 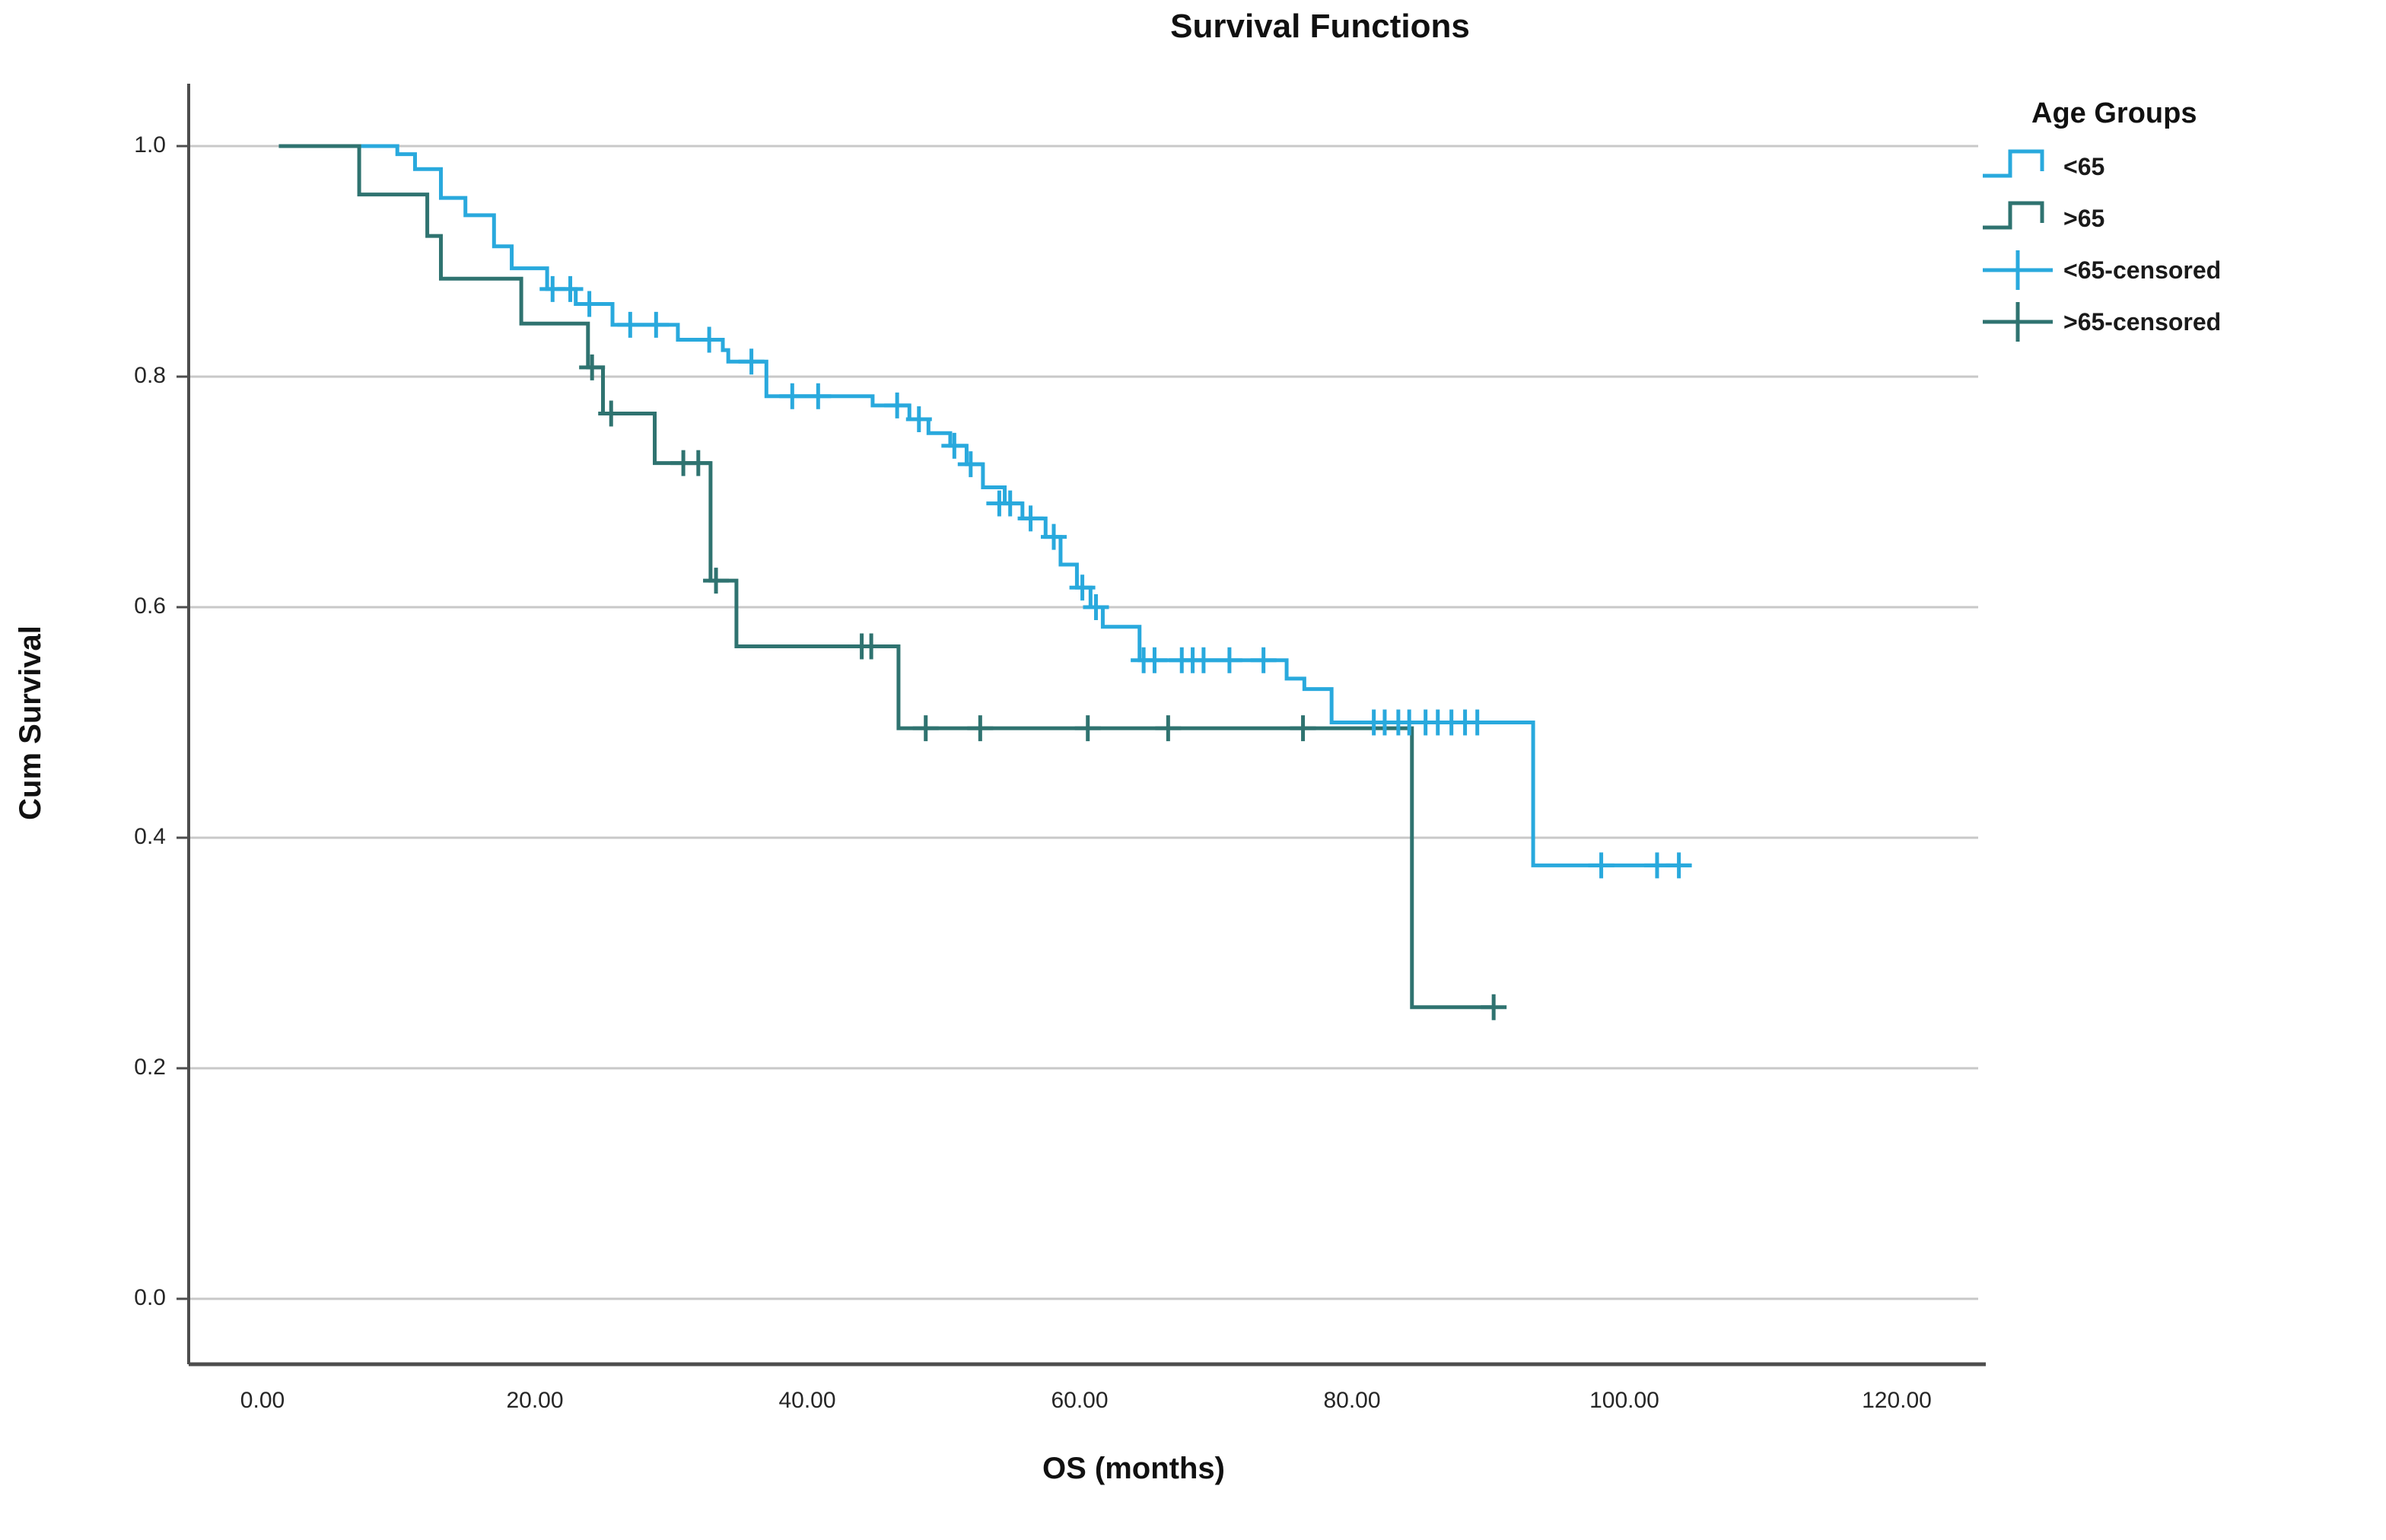 What do you see at coordinates (535, 1400) in the screenshot?
I see `x-tick-20: 20.00` at bounding box center [535, 1400].